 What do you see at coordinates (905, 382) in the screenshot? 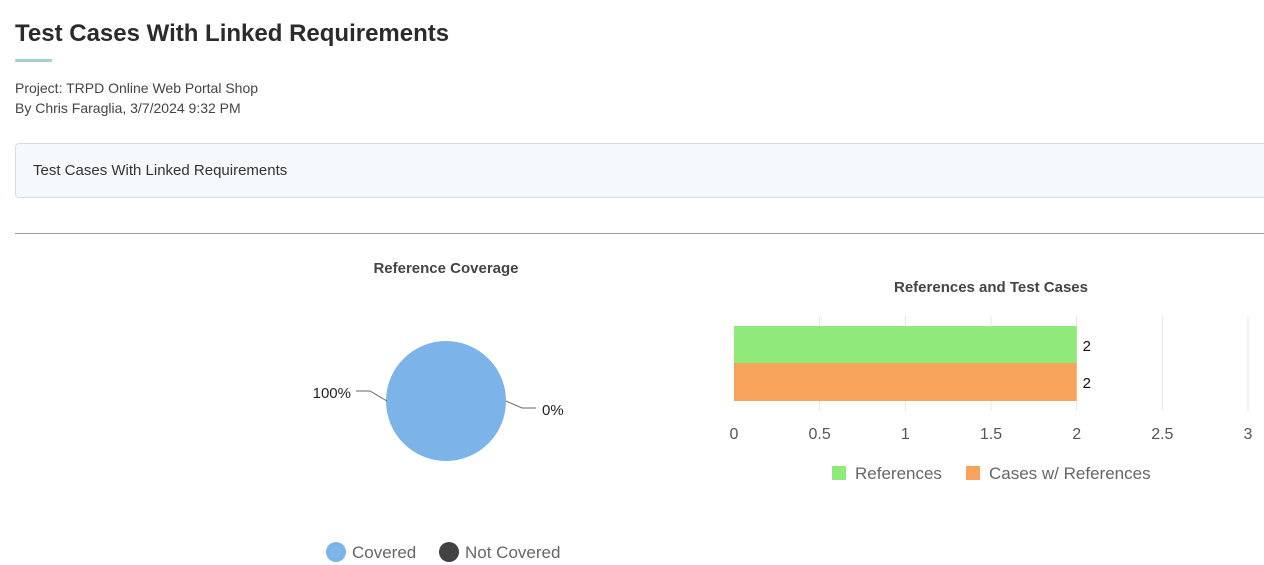
I see `bar-cases-with-references` at bounding box center [905, 382].